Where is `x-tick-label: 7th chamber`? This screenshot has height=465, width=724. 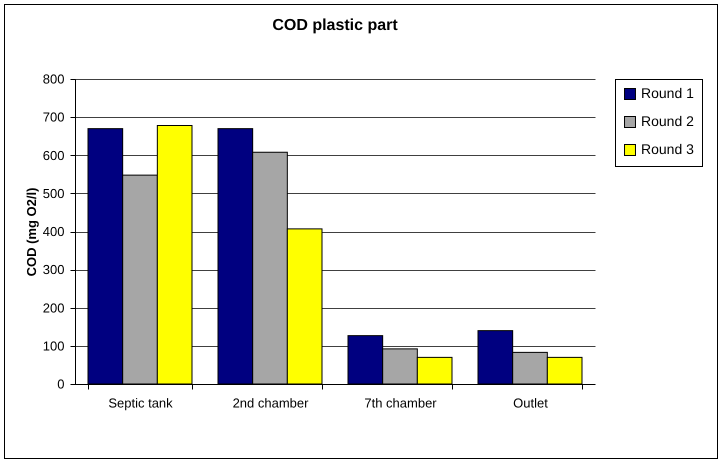 x-tick-label: 7th chamber is located at coordinates (401, 403).